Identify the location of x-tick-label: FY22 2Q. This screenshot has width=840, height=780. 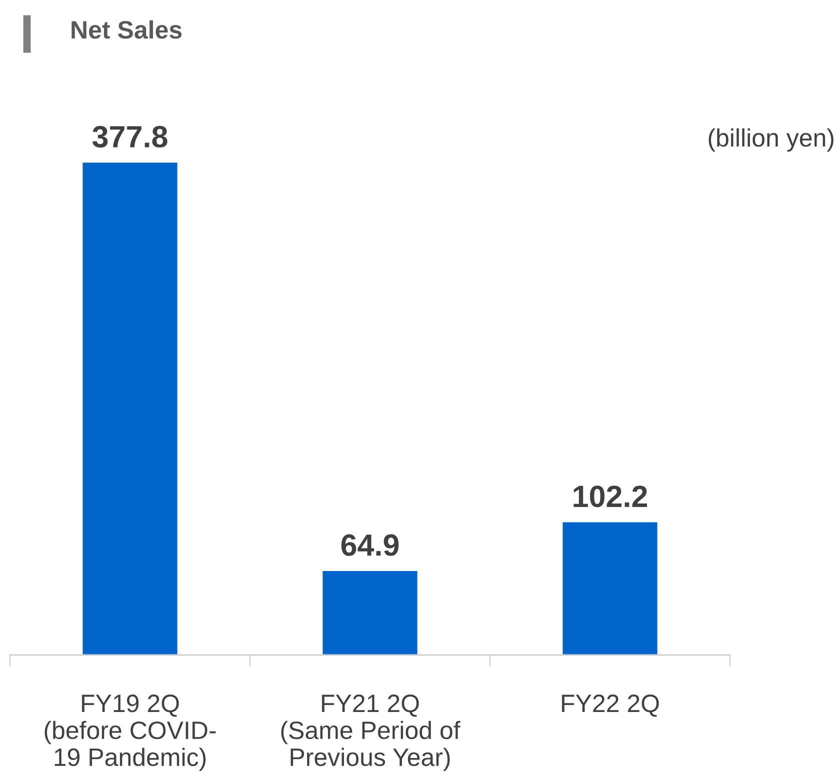
(610, 705).